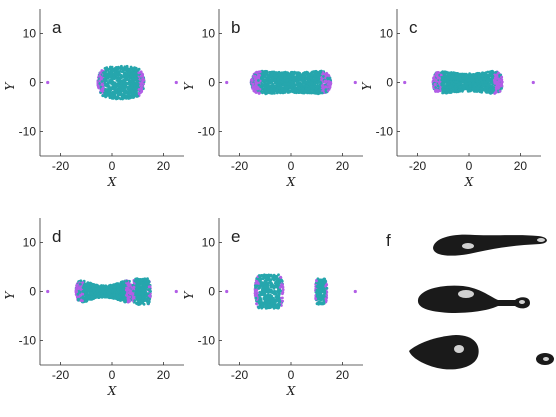  What do you see at coordinates (28, 132) in the screenshot?
I see `y-tick-label: -10` at bounding box center [28, 132].